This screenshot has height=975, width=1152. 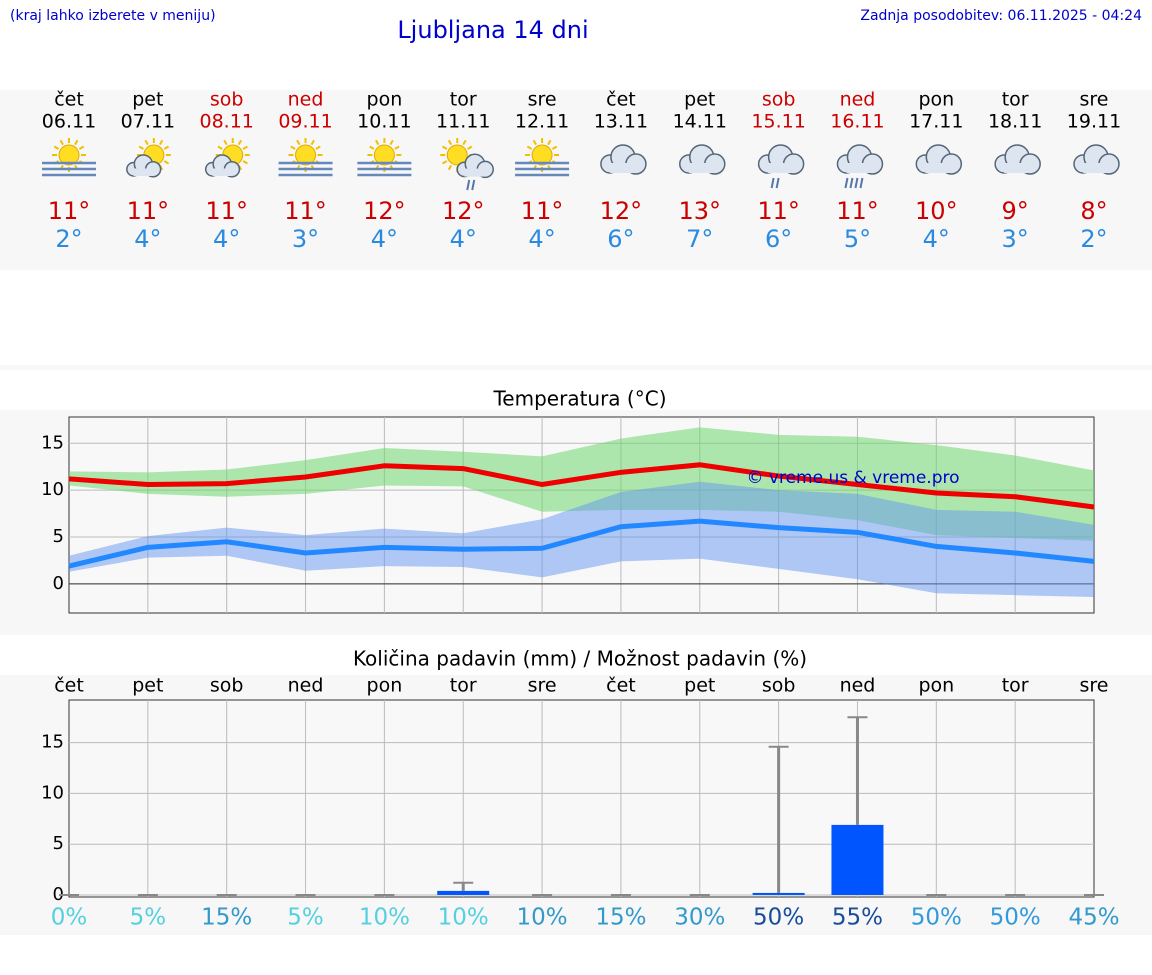 What do you see at coordinates (1093, 918) in the screenshot?
I see `probability-label: 45%` at bounding box center [1093, 918].